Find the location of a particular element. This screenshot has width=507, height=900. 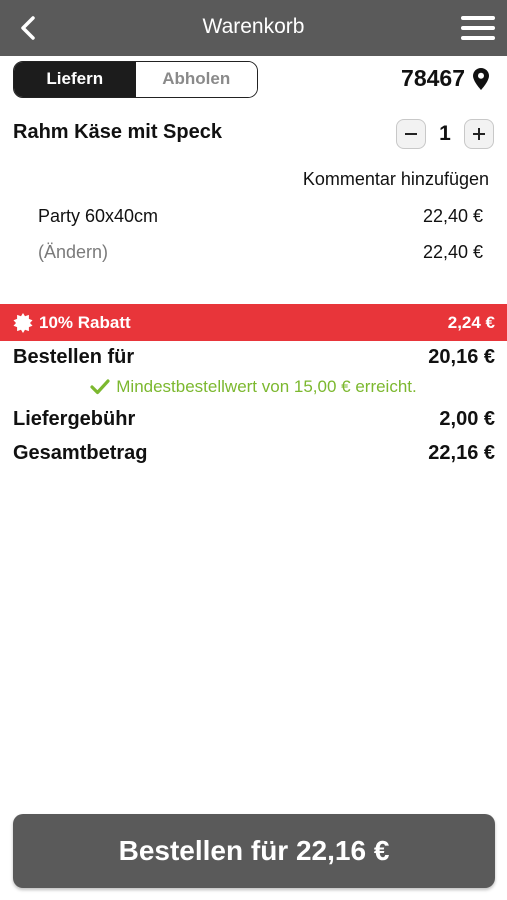

add-comment-link: Kommentar hinzufügen is located at coordinates (395, 179).